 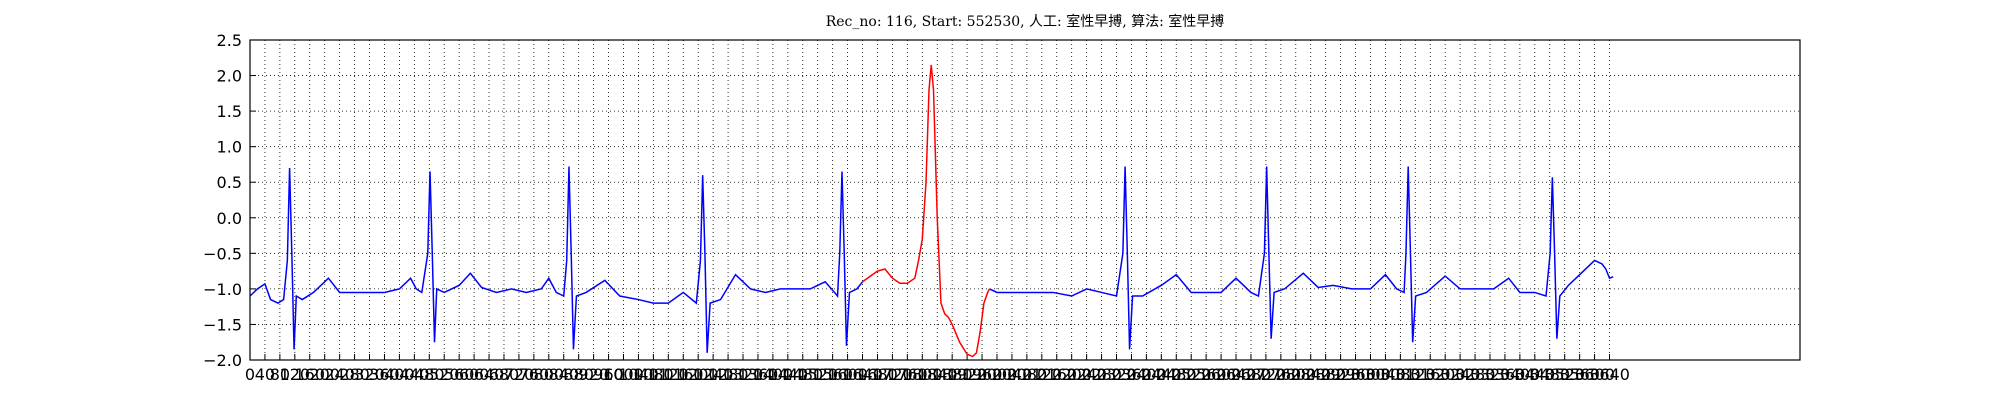 I want to click on x-tick-label: 2680, so click(x=1251, y=374).